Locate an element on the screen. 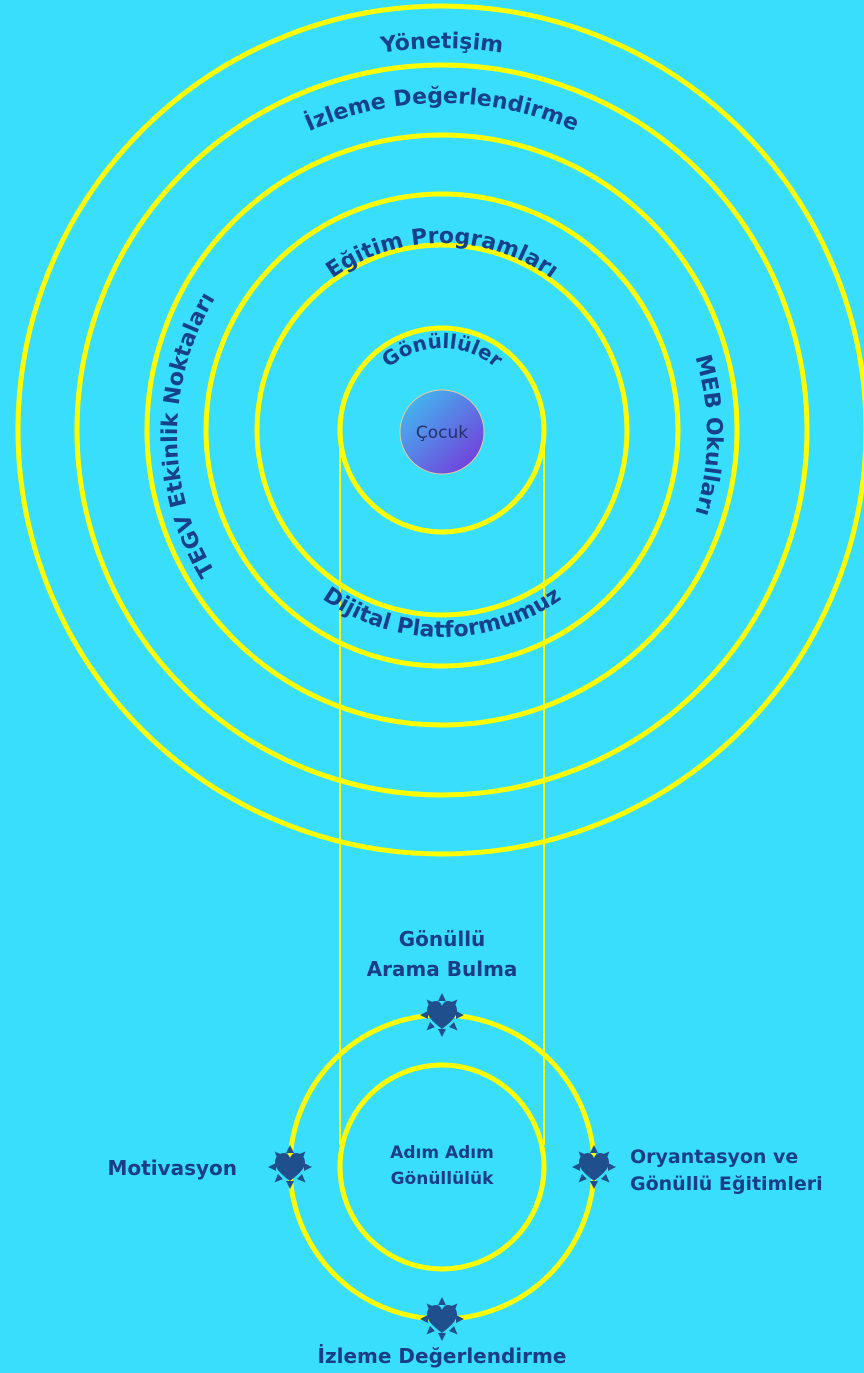  ring-dijital is located at coordinates (442, 430).